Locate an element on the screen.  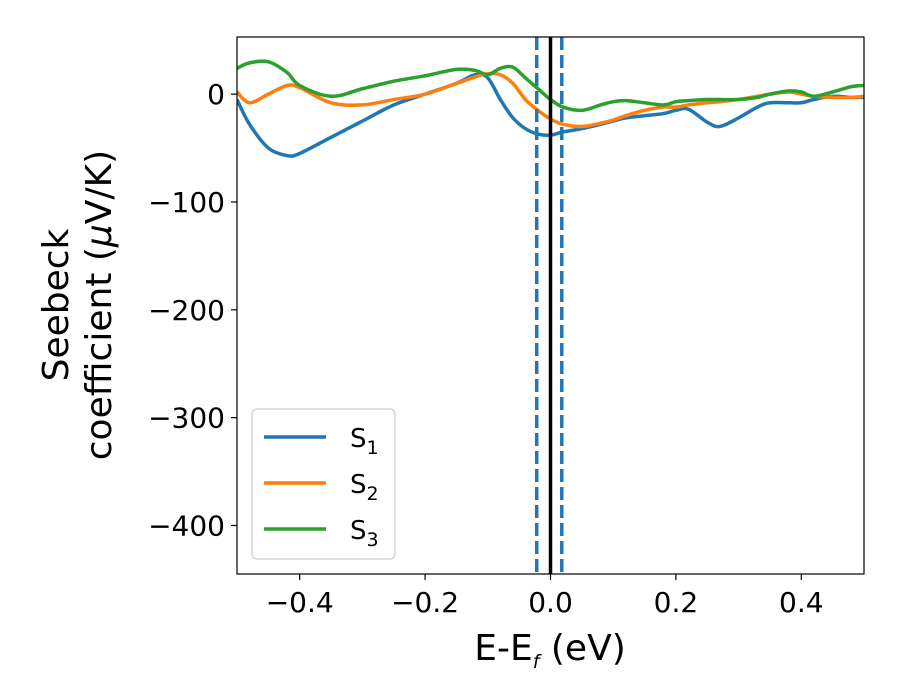
x-tick-label: −0.2 is located at coordinates (425, 602).